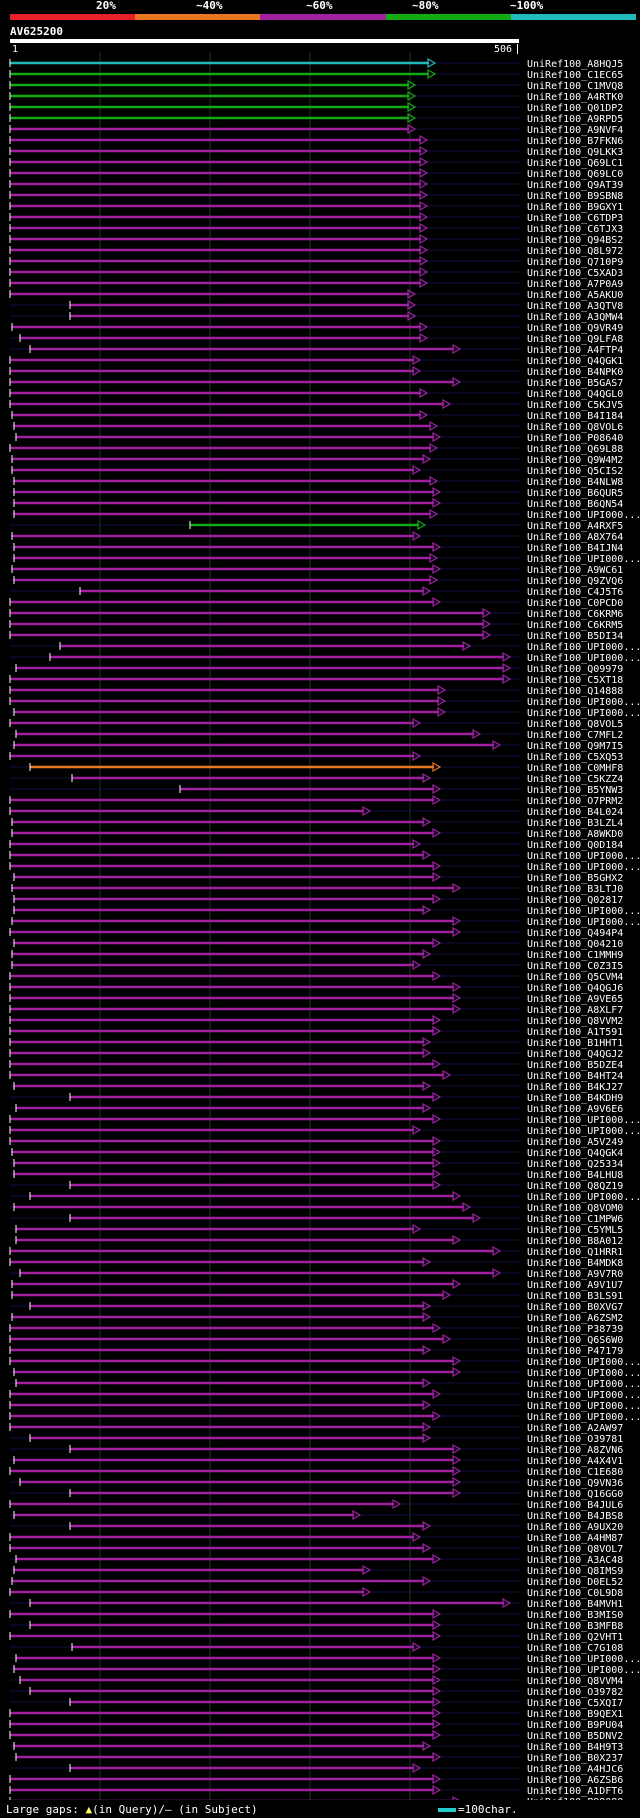 Image resolution: width=640 pixels, height=1818 pixels. What do you see at coordinates (575, 97) in the screenshot?
I see `hit-name-label: UniRef100_A4RTK0` at bounding box center [575, 97].